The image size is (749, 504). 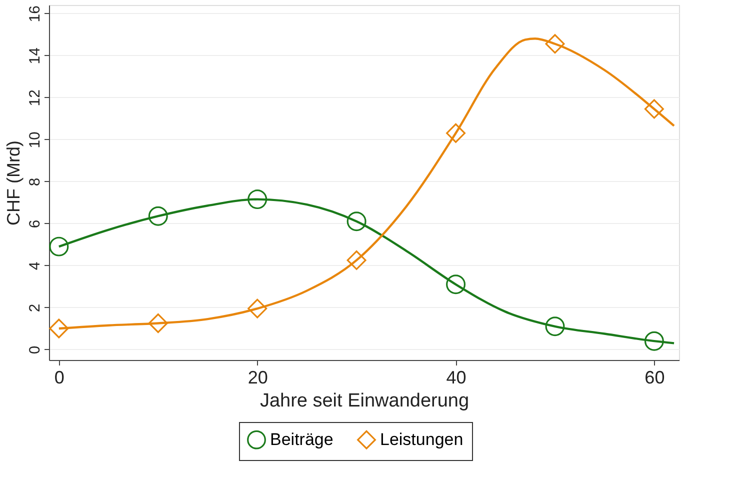 I want to click on legend-label: Leistungen, so click(x=422, y=439).